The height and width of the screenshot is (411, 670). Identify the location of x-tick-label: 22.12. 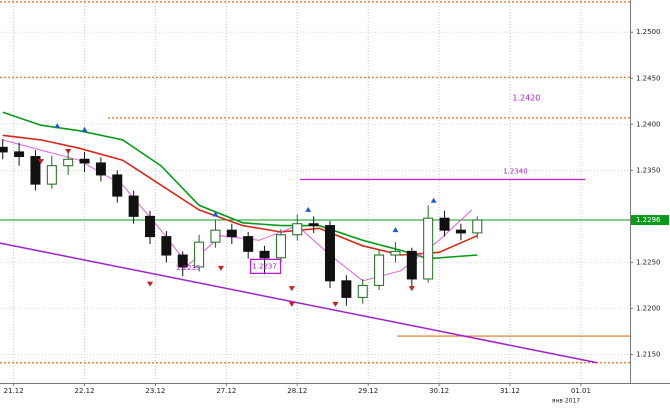
(85, 391).